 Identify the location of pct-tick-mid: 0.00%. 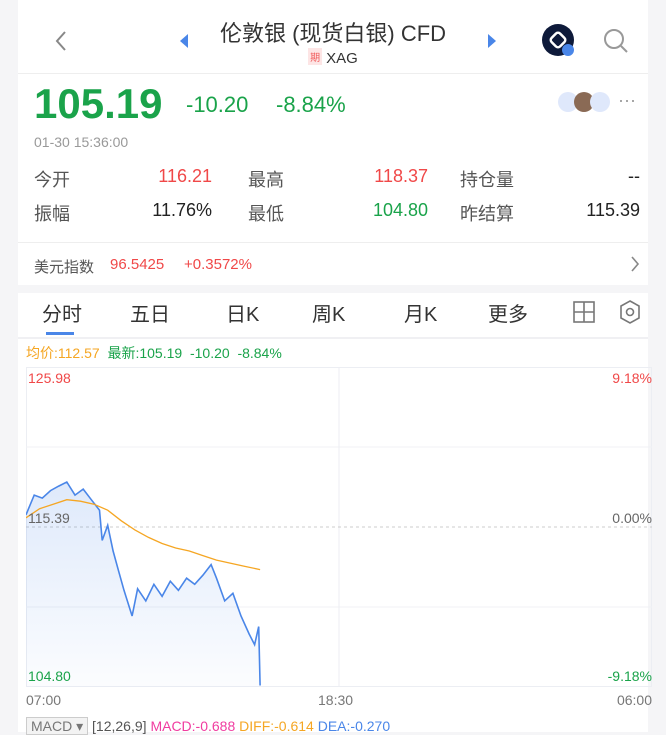
(632, 518).